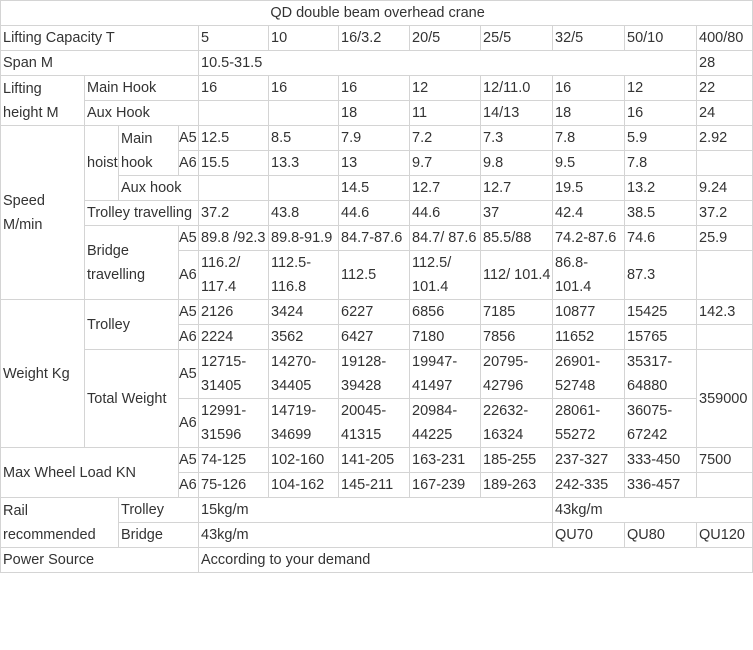 The image size is (753, 650). I want to click on value-cell: 20/5, so click(445, 38).